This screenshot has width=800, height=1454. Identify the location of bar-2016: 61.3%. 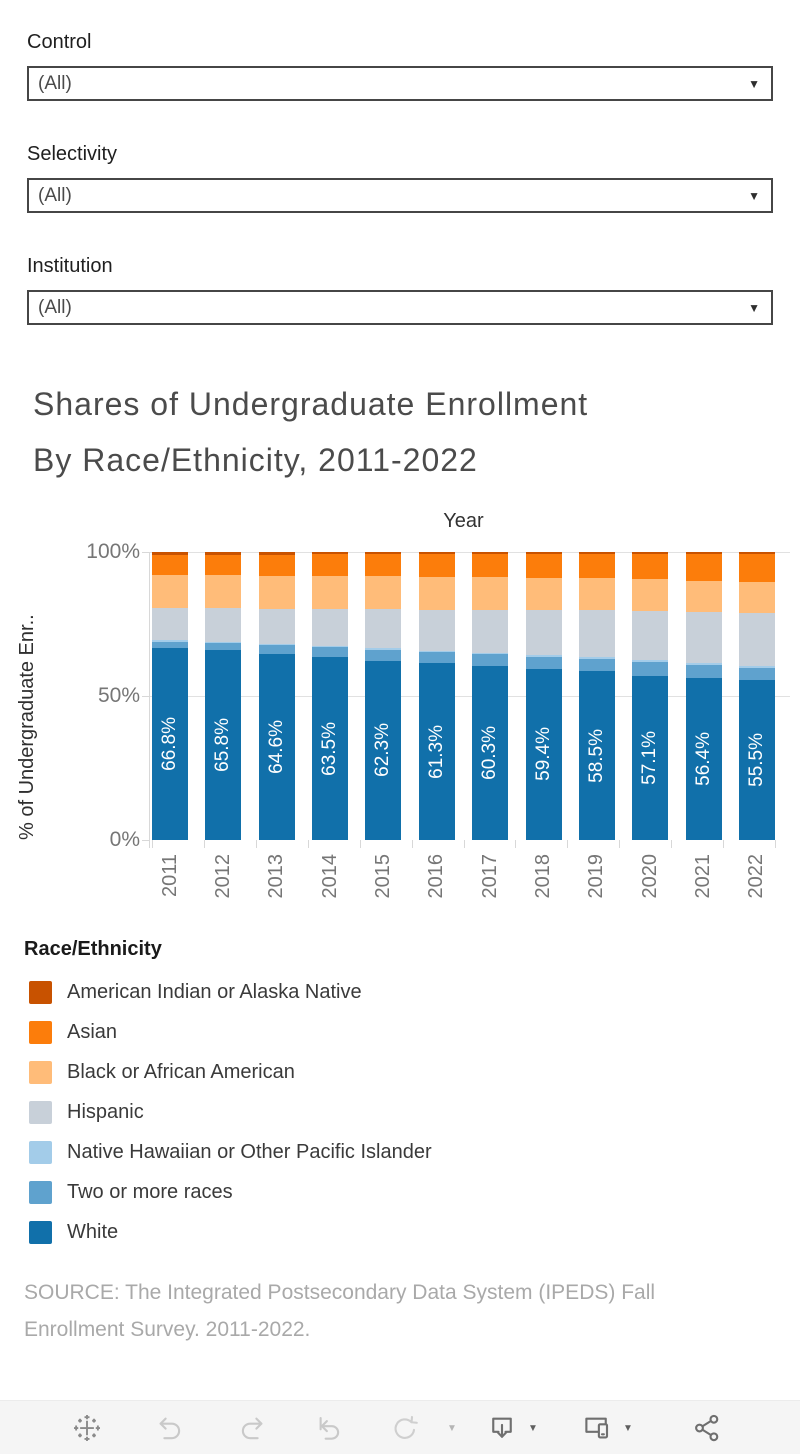
(436, 696).